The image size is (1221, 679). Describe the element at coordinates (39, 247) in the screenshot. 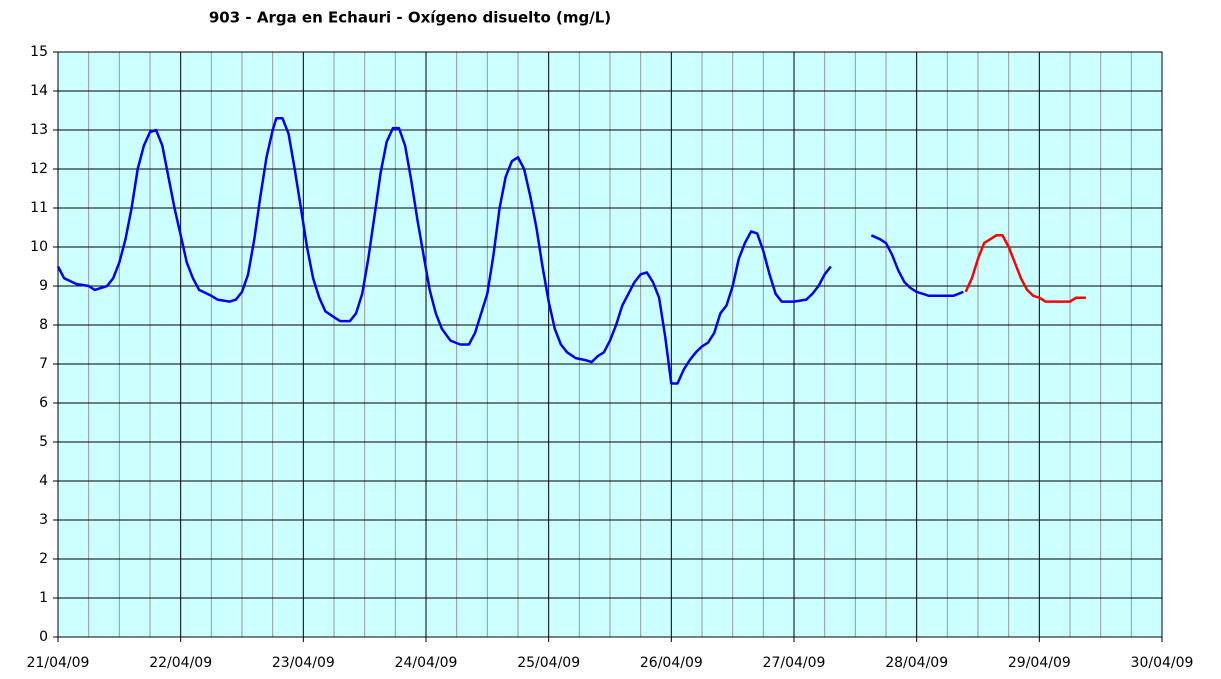

I see `y-tick-label: 10` at that location.